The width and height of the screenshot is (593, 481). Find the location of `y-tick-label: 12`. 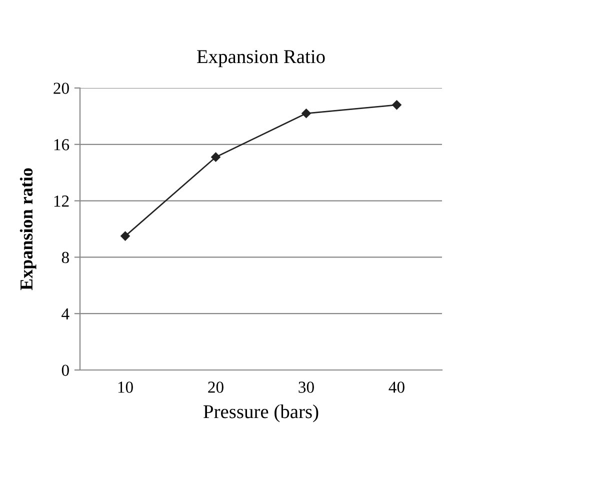

y-tick-label: 12 is located at coordinates (61, 201).